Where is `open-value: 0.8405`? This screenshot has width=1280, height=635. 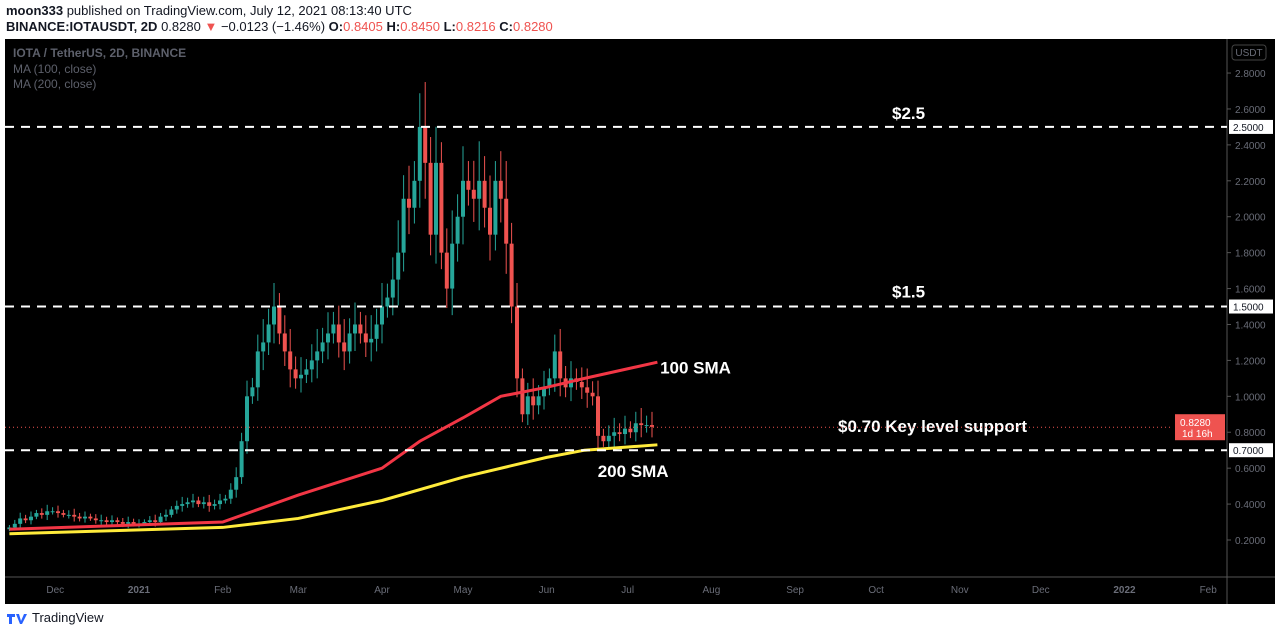 open-value: 0.8405 is located at coordinates (363, 26).